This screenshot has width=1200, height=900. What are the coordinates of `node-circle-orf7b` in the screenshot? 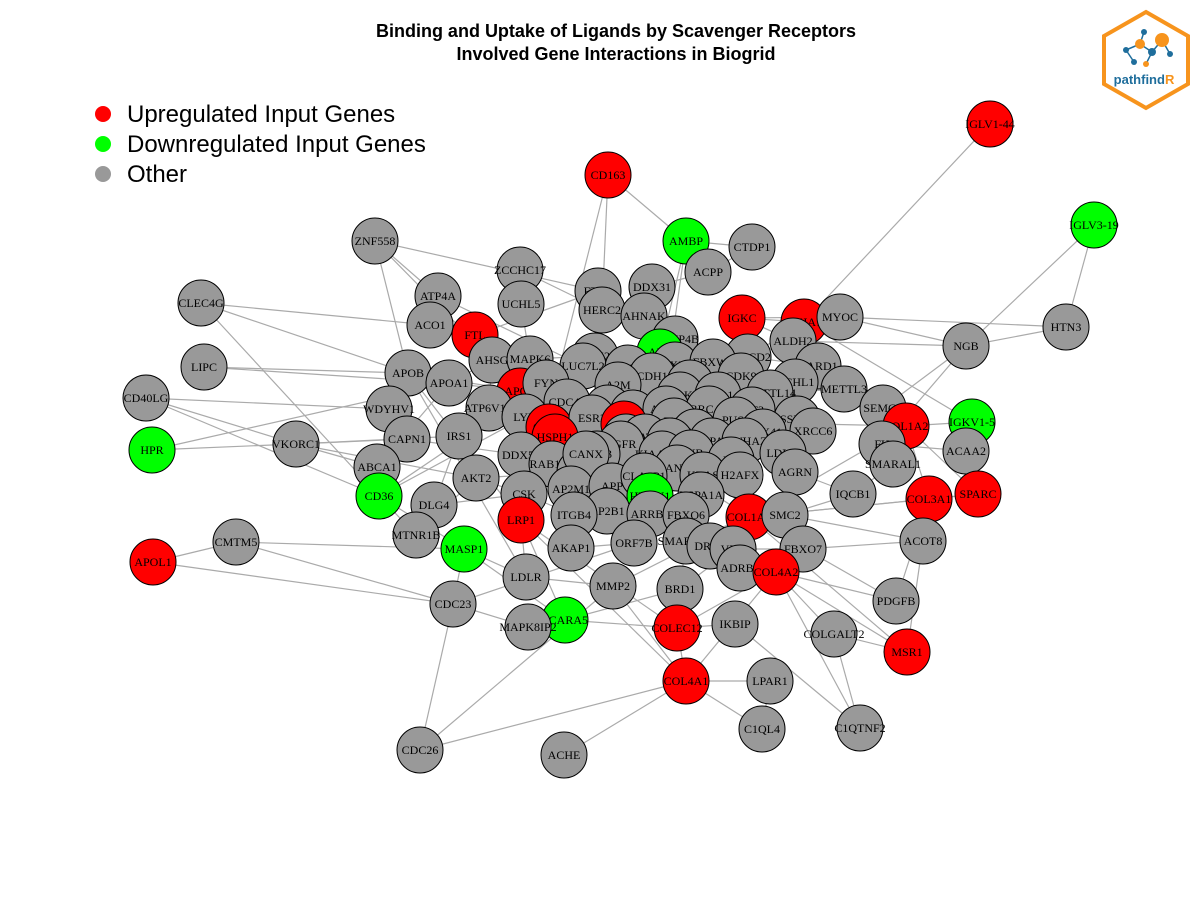 It's located at (634, 543).